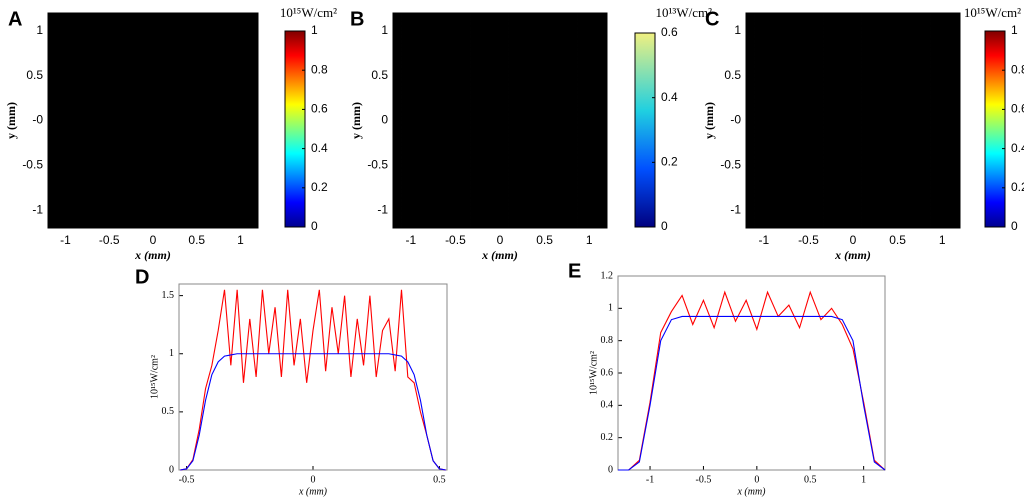  Describe the element at coordinates (500, 121) in the screenshot. I see `heatmap` at that location.